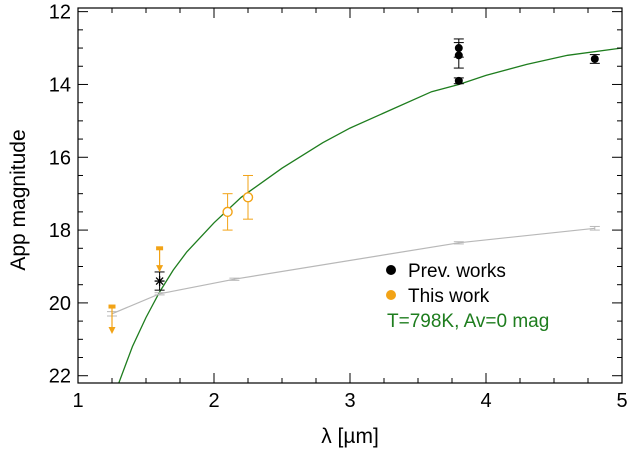  I want to click on x-tick-label: 5, so click(621, 401).